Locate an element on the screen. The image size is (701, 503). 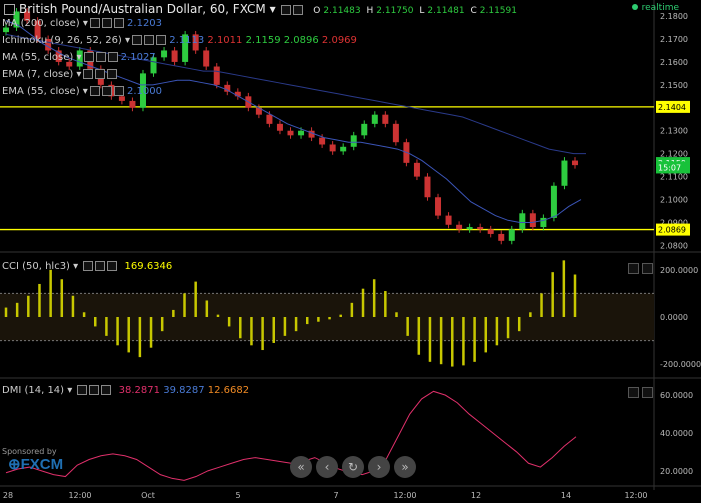
price-tick-label: 2.1000 is located at coordinates (674, 200).